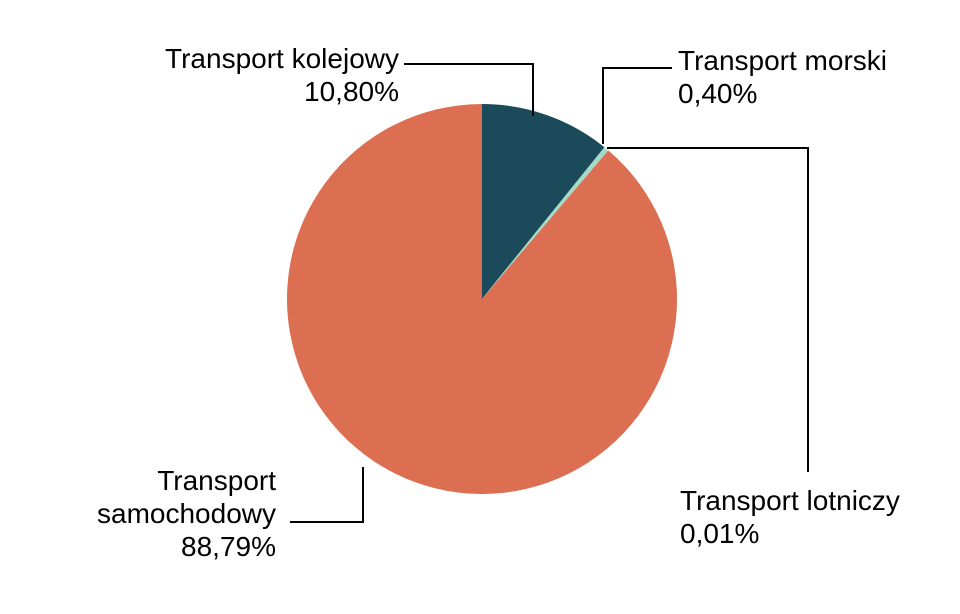 This screenshot has width=960, height=614. I want to click on callout-transport-kolejowy: Transport kolejowy 10,80%, so click(282, 75).